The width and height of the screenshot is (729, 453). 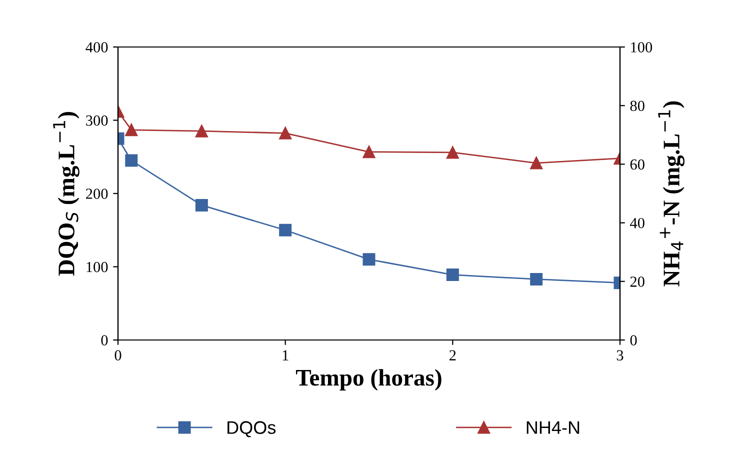 What do you see at coordinates (66, 194) in the screenshot?
I see `y-axis-title: DQO$_{S}$ (mg.L$^{−1}$)` at bounding box center [66, 194].